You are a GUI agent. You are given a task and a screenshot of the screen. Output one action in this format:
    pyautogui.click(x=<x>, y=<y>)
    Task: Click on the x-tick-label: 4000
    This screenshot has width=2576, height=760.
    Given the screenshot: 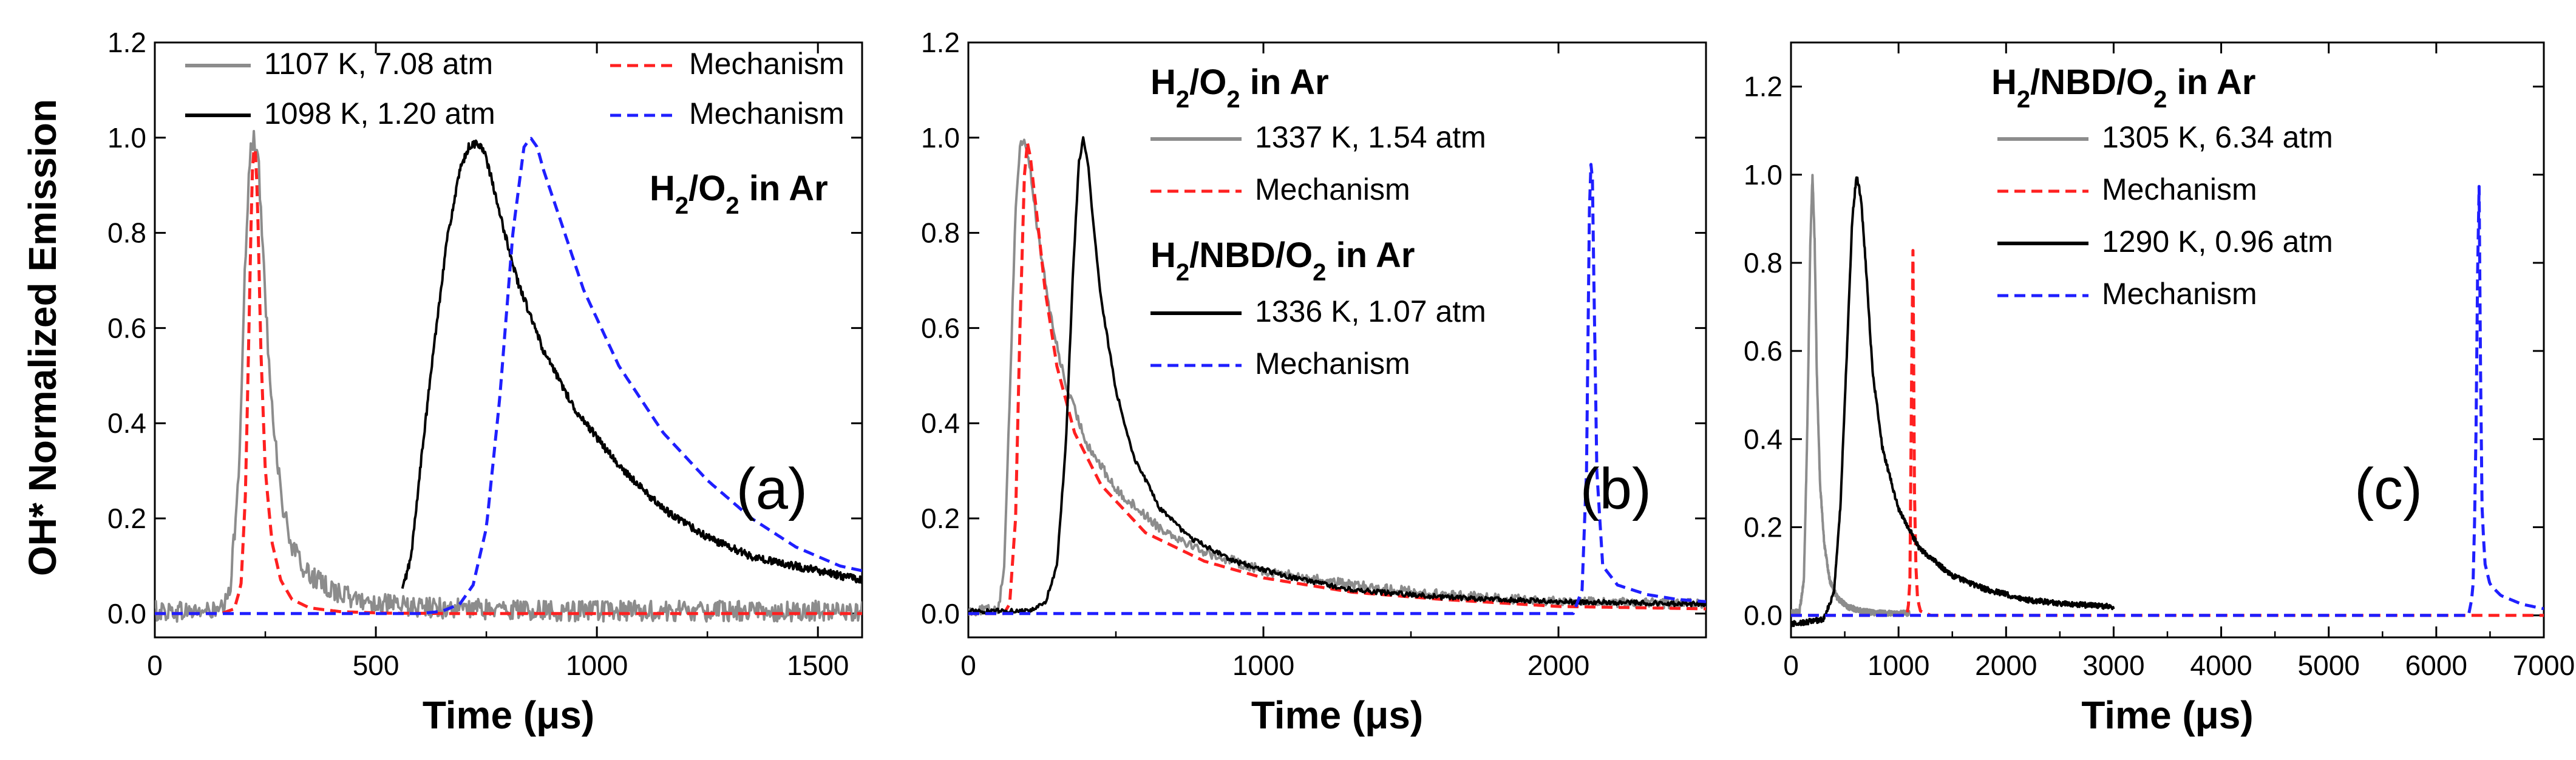 What is the action you would take?
    pyautogui.click(x=2221, y=665)
    